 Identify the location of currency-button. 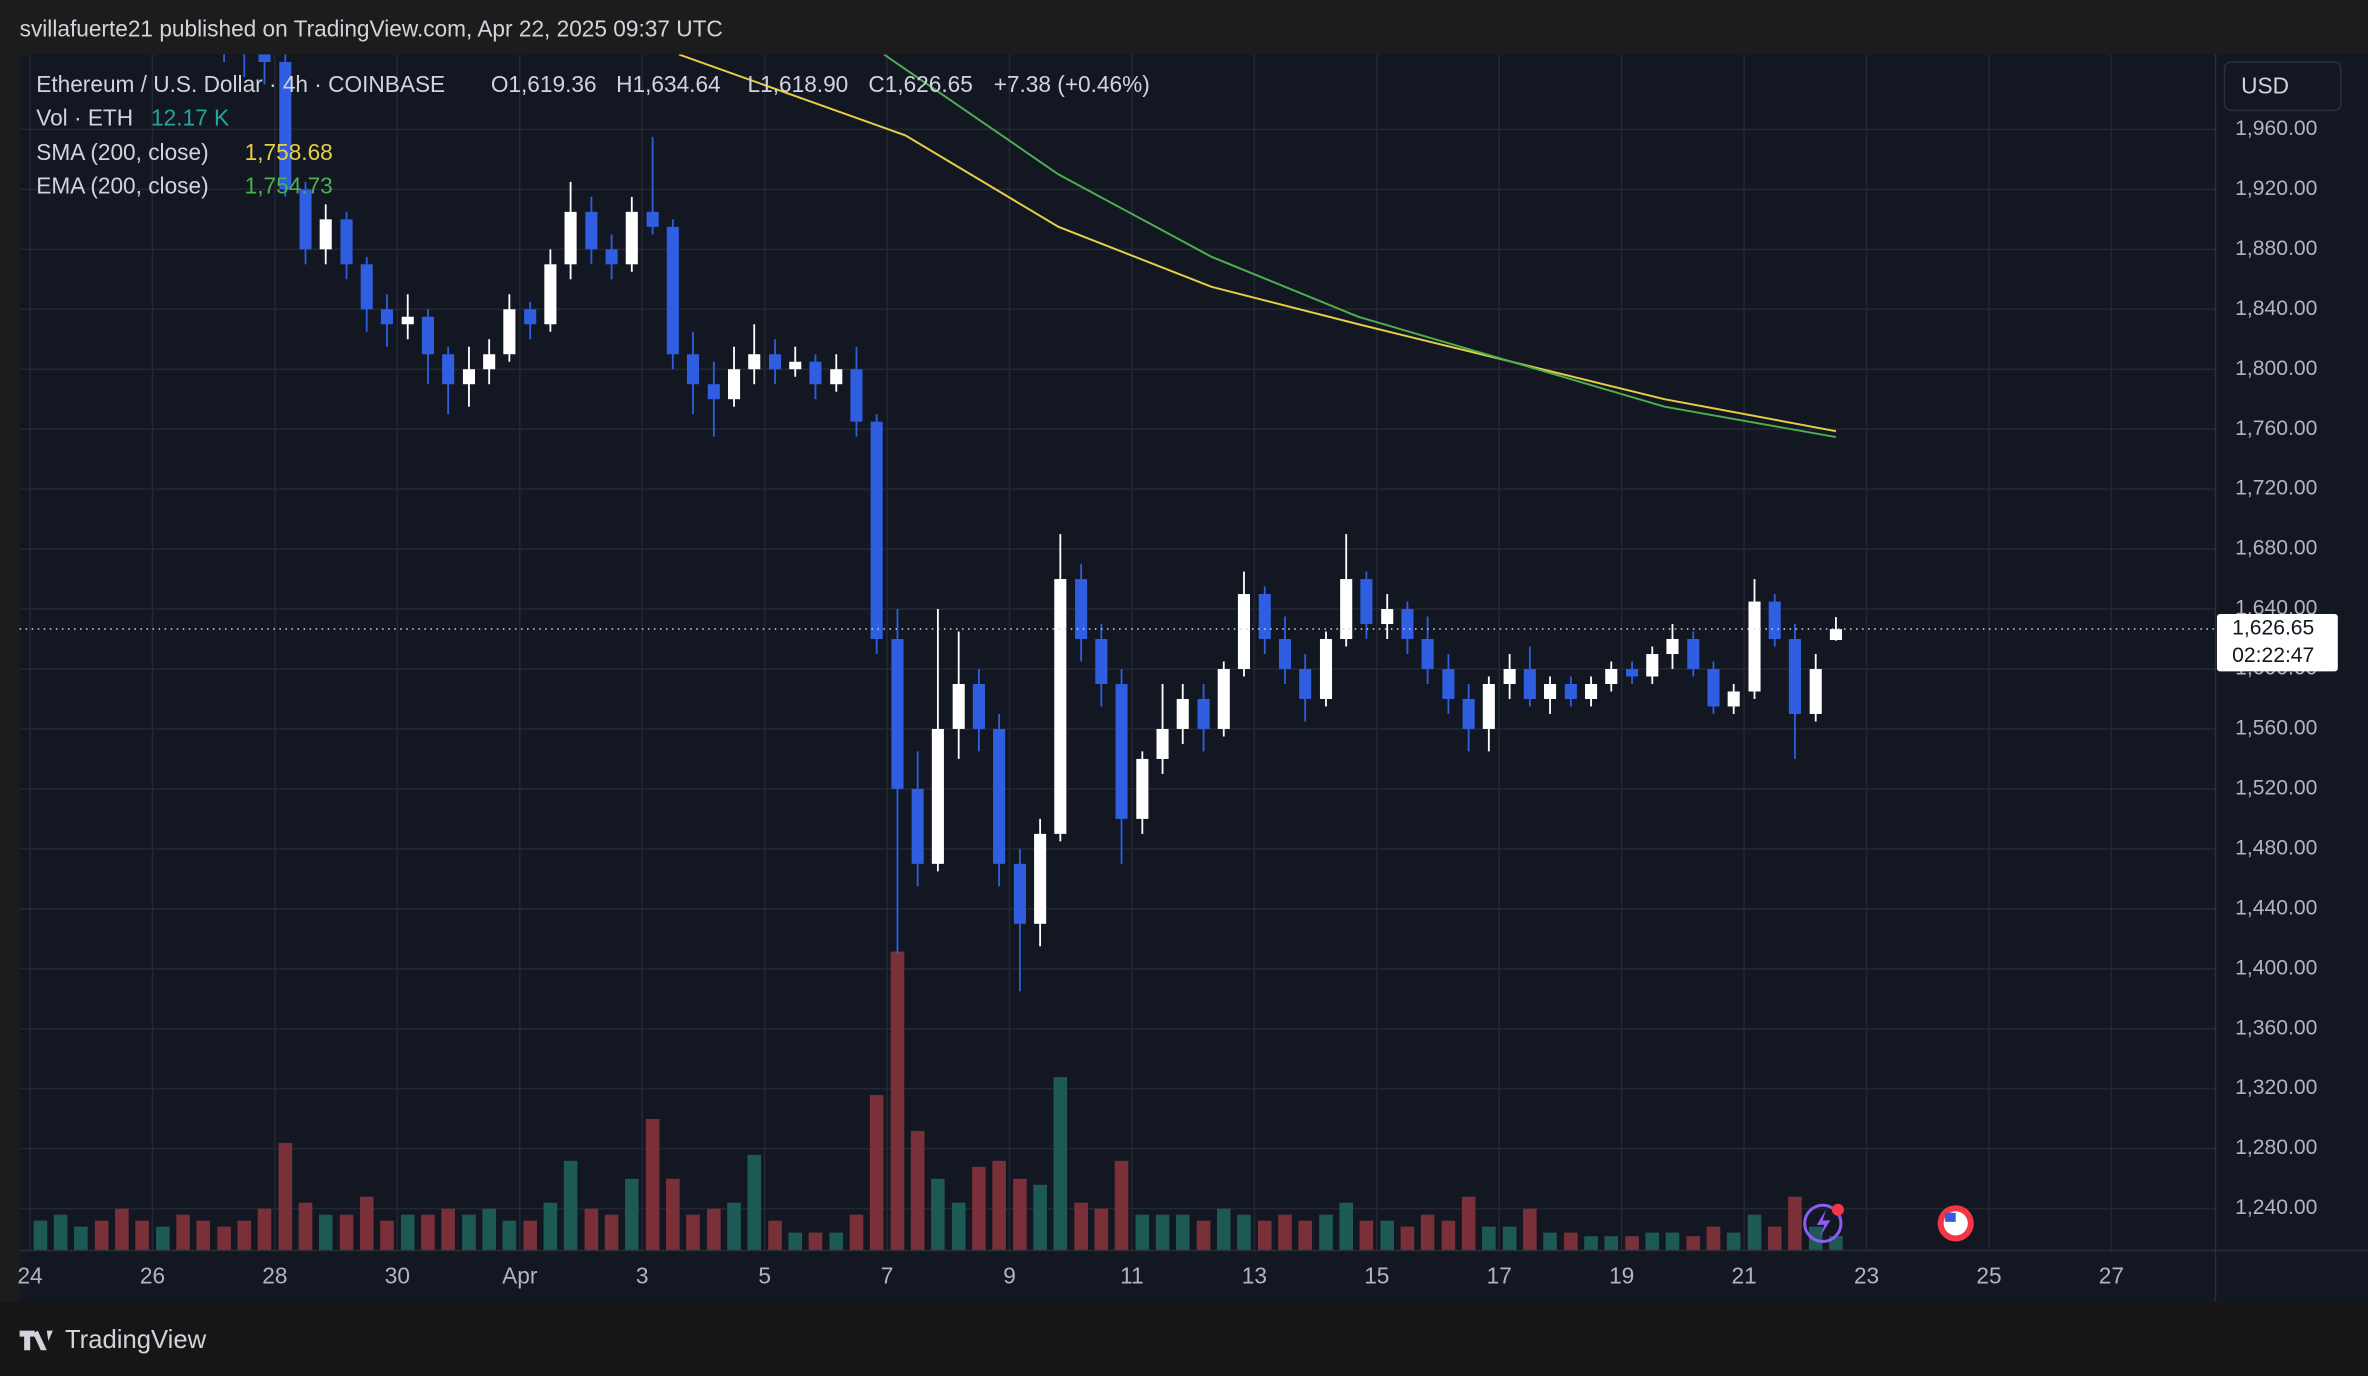
(2282, 86).